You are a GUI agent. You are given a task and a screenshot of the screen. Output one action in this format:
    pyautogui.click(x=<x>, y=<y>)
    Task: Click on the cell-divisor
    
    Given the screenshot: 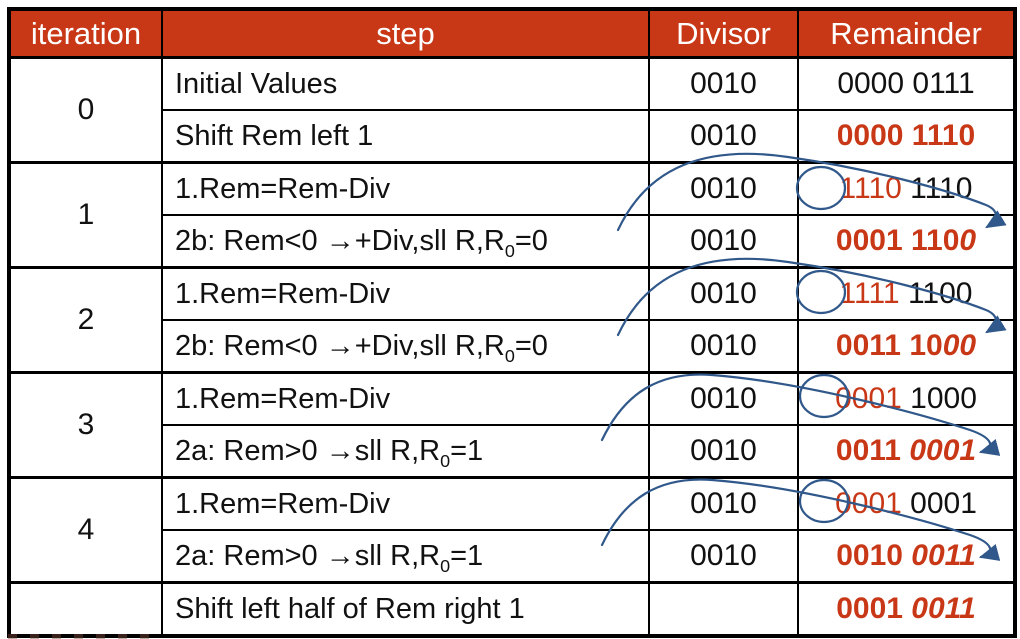 What is the action you would take?
    pyautogui.click(x=723, y=609)
    